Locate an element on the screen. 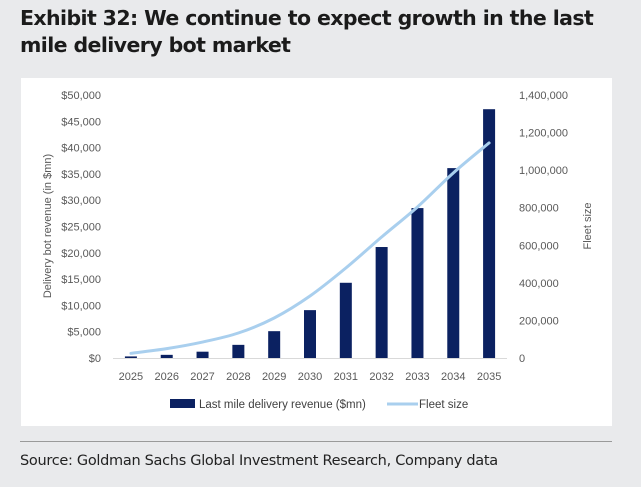  left-tick-label: $0 is located at coordinates (95, 359).